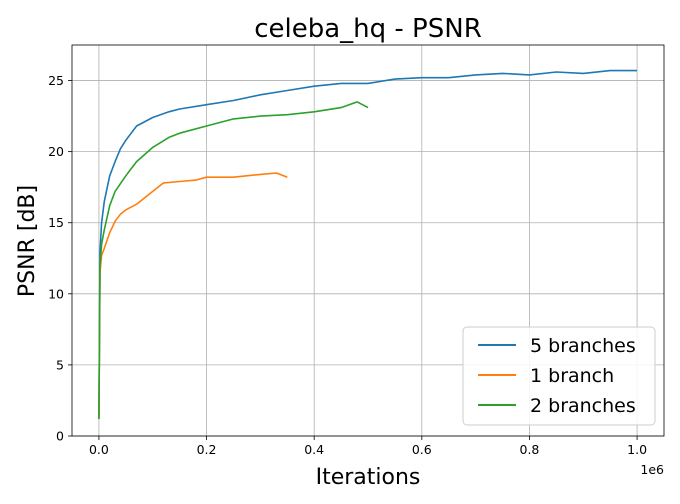  What do you see at coordinates (583, 346) in the screenshot?
I see `legend-label-1: 5 branches` at bounding box center [583, 346].